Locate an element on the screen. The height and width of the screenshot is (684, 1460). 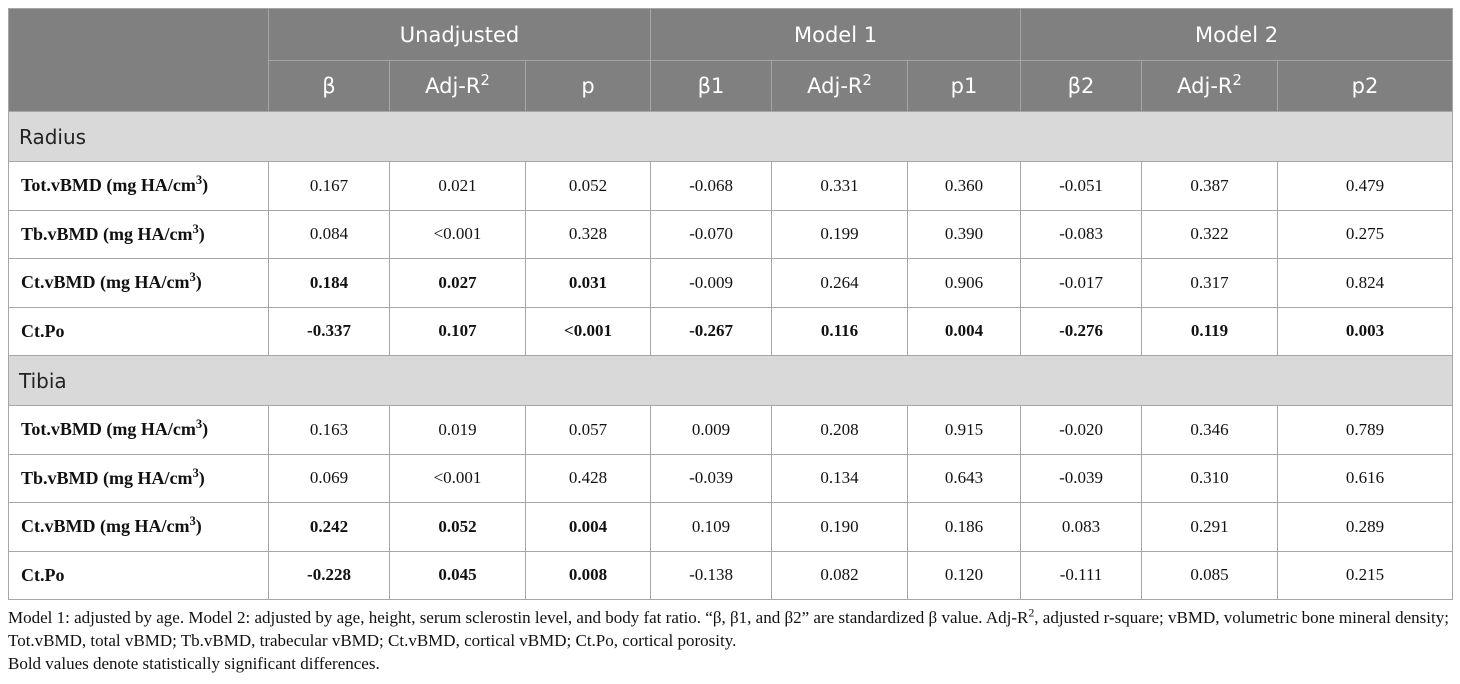
table-cell: 0.915 is located at coordinates (964, 430).